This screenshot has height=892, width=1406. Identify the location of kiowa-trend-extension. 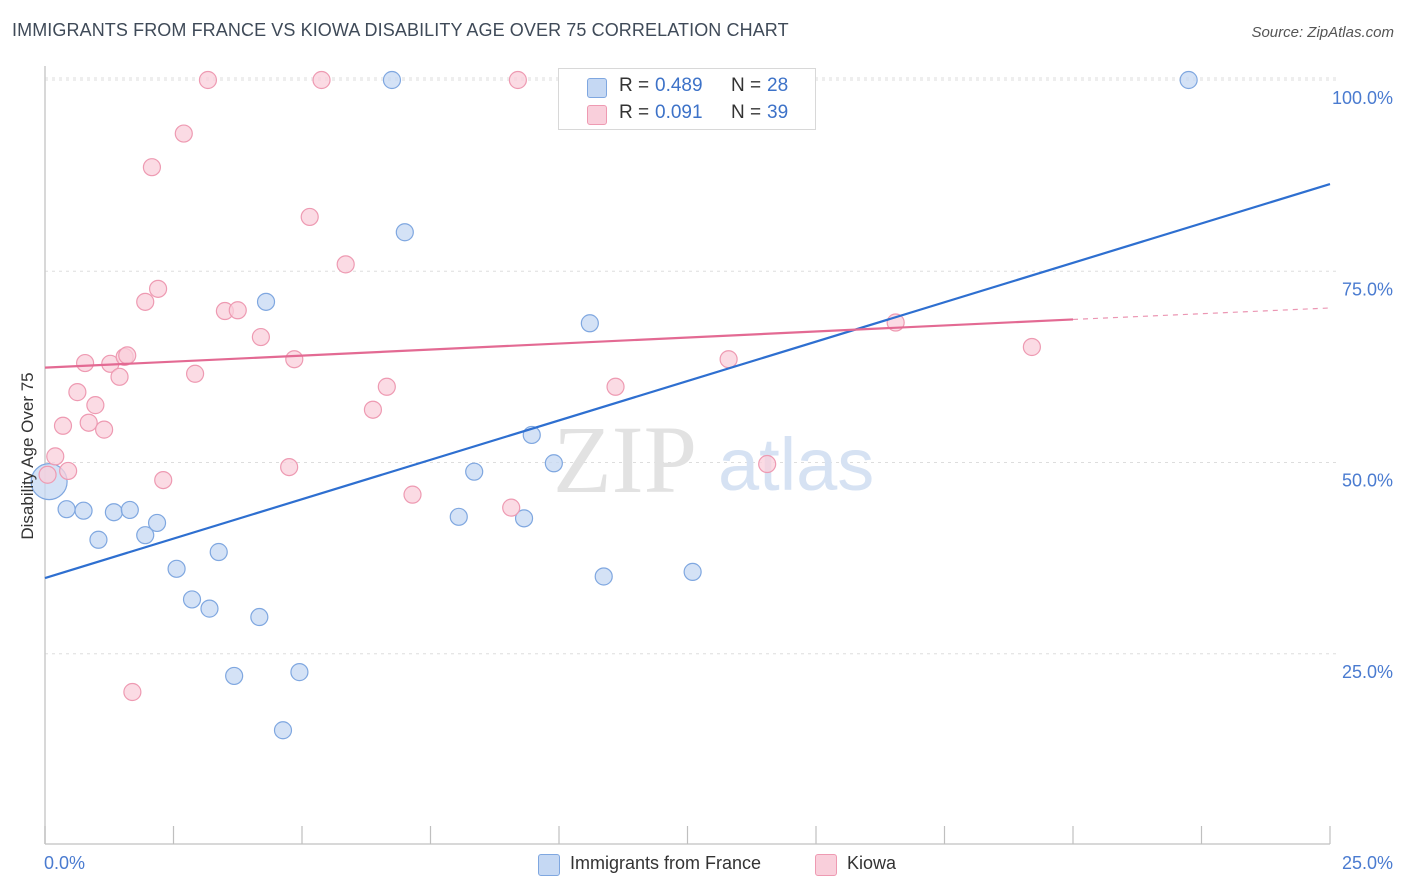
(1201, 314).